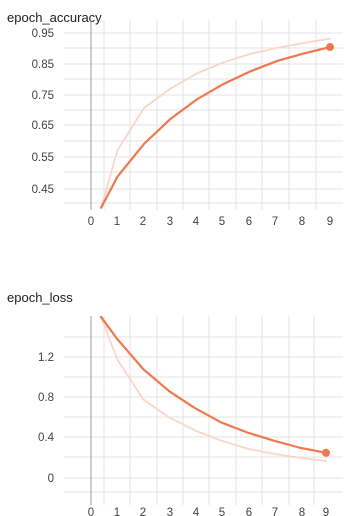 This screenshot has height=516, width=347. What do you see at coordinates (51, 479) in the screenshot?
I see `y-tick-label: 0` at bounding box center [51, 479].